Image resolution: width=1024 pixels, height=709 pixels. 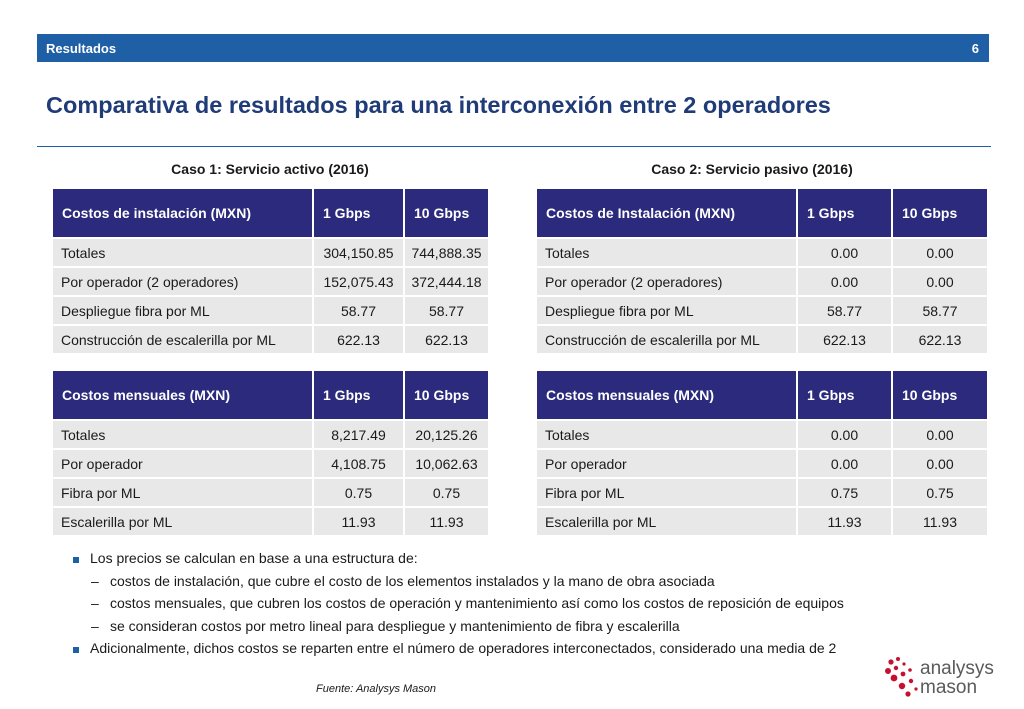 What do you see at coordinates (376, 689) in the screenshot?
I see `source-note: Fuente: Analysys Mason` at bounding box center [376, 689].